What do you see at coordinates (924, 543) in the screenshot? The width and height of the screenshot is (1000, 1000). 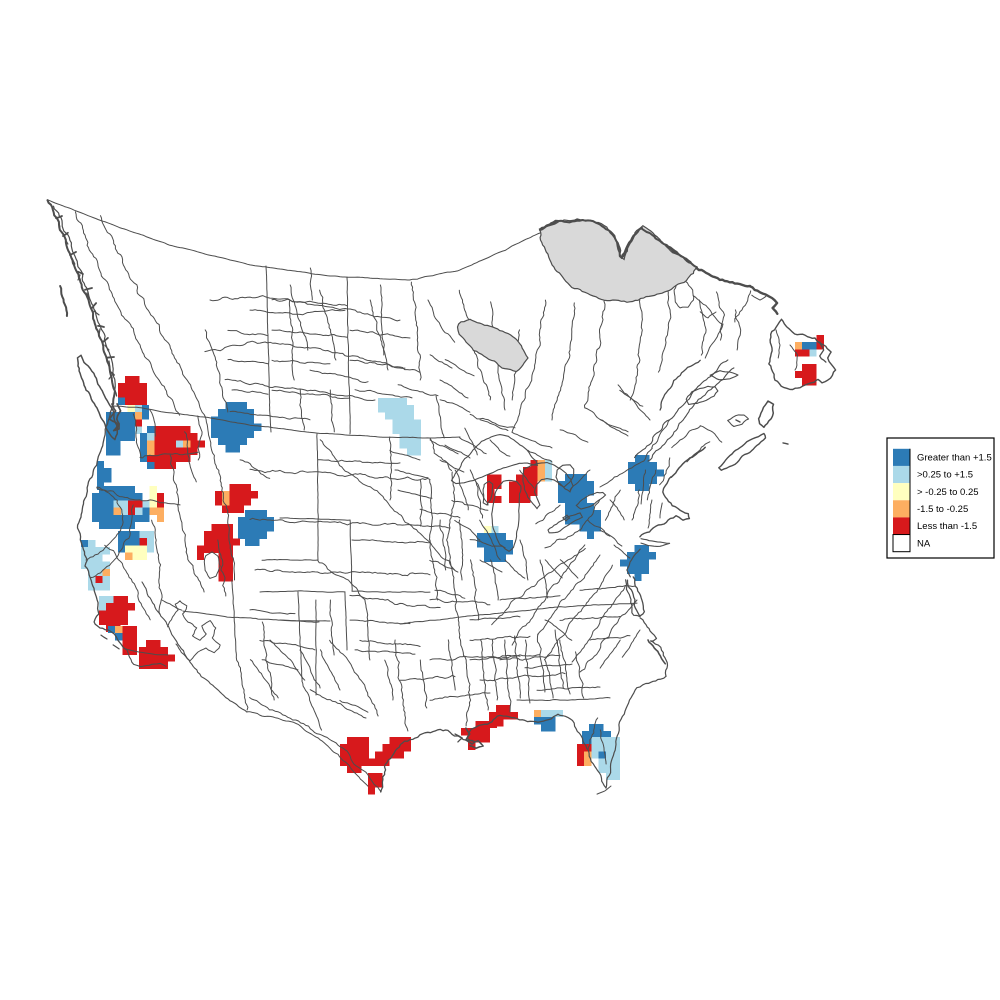 I see `svg-text: NA` at bounding box center [924, 543].